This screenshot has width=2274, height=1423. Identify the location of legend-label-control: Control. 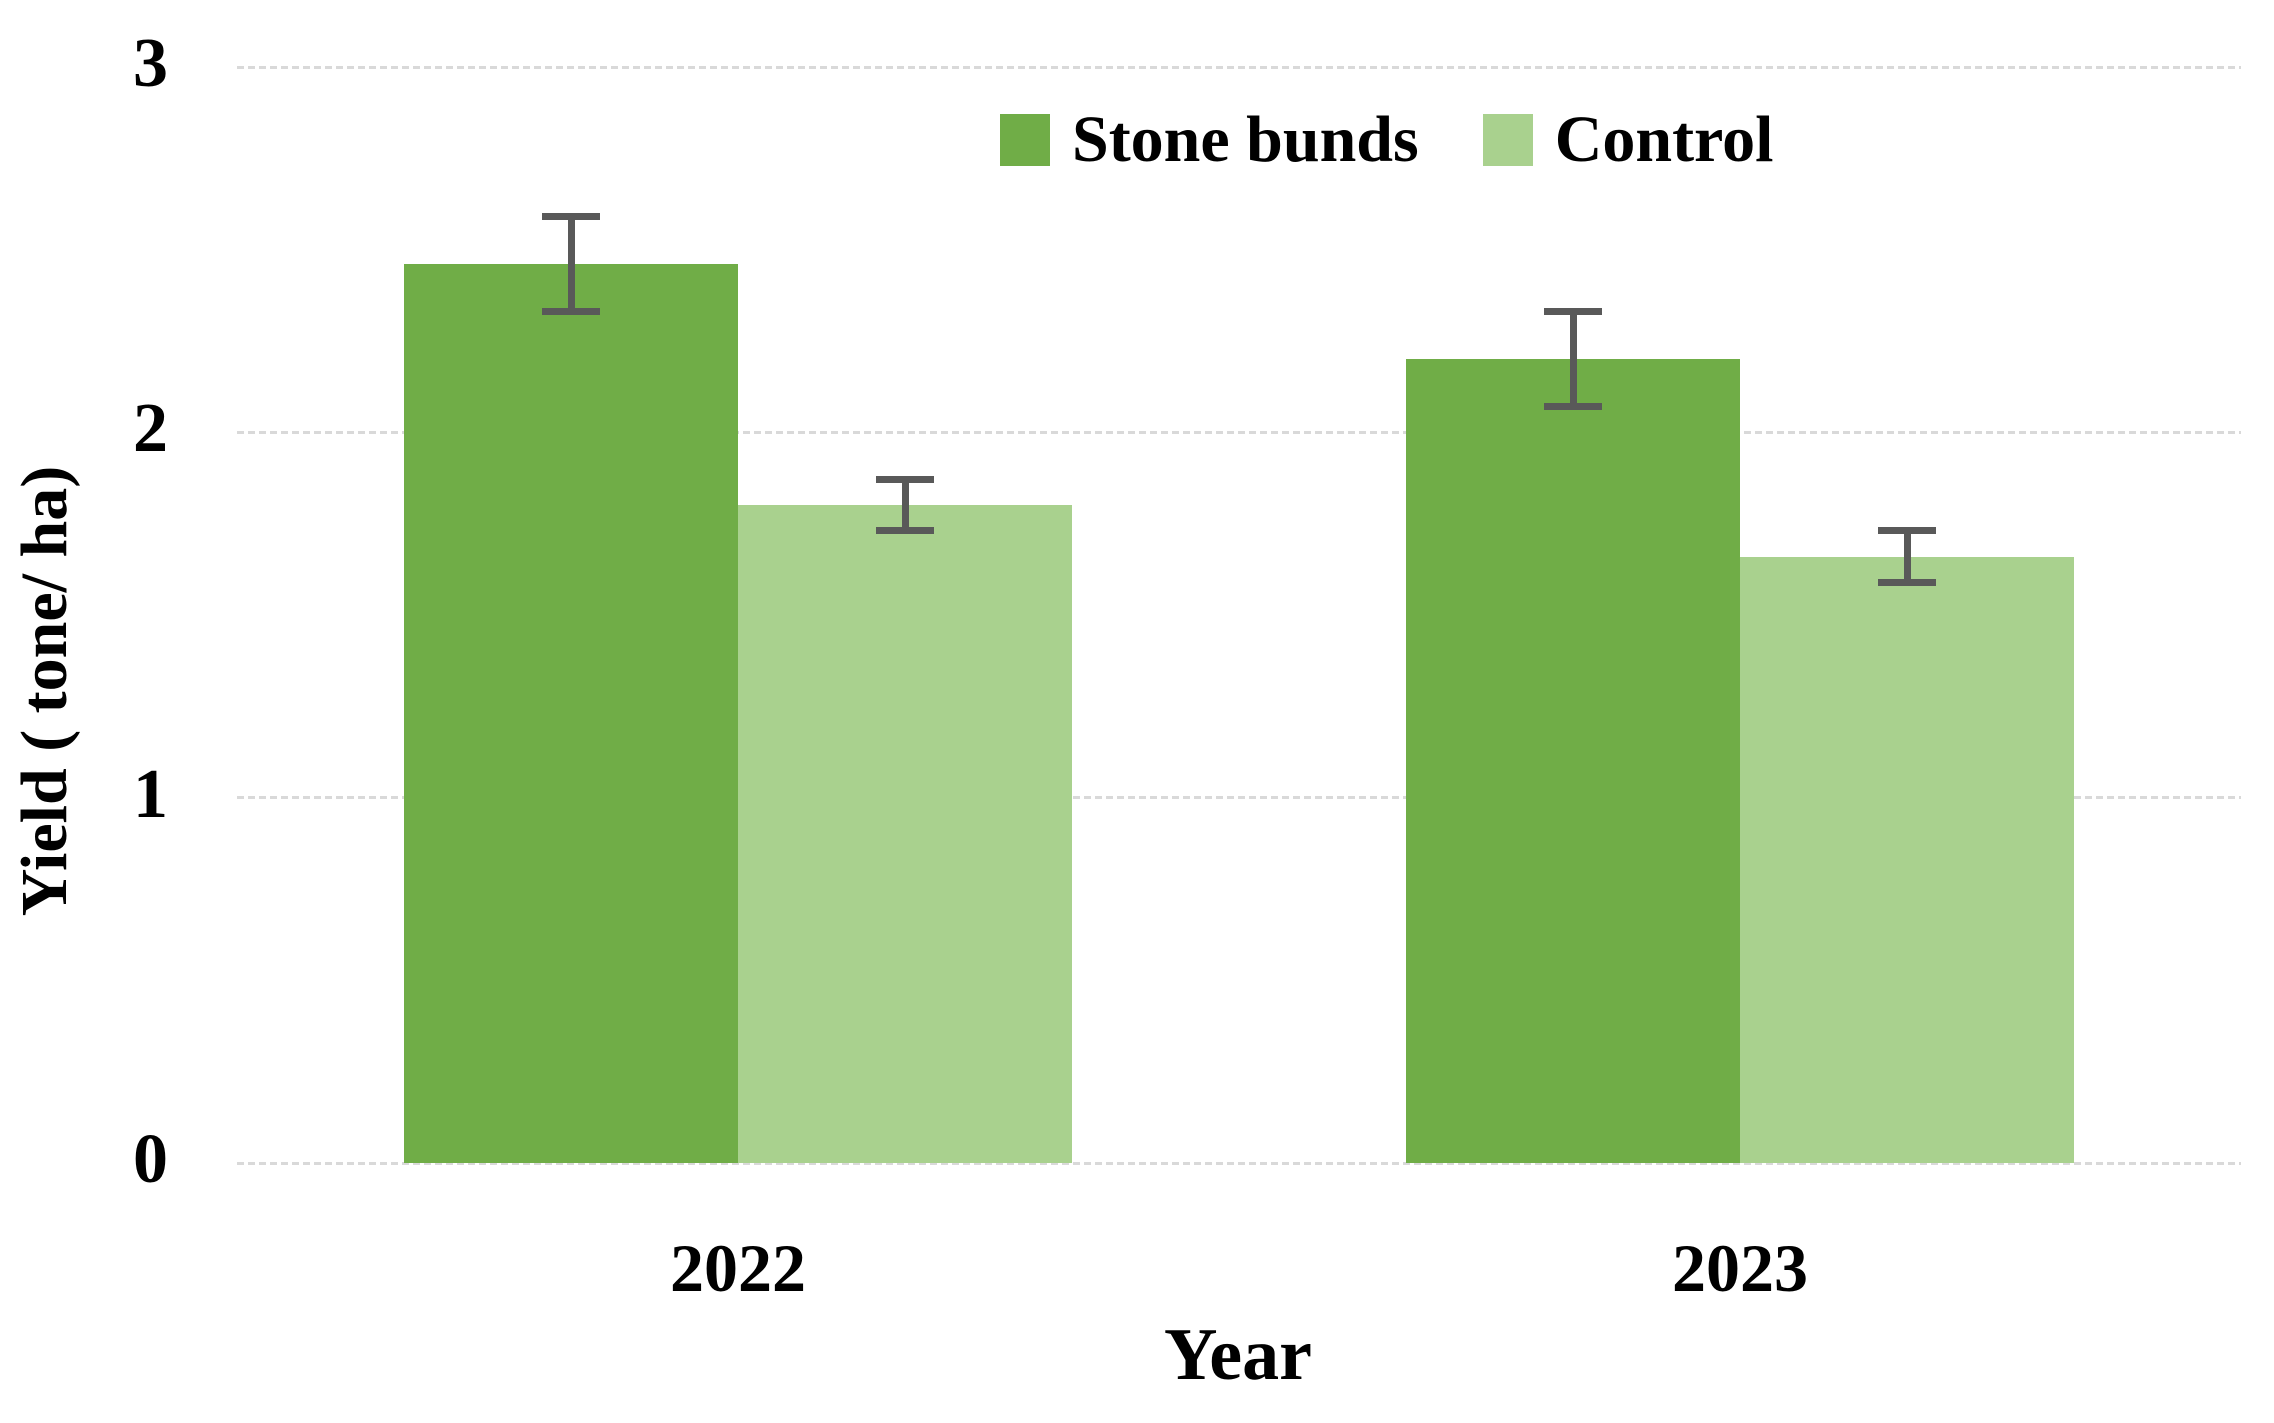
(1664, 139).